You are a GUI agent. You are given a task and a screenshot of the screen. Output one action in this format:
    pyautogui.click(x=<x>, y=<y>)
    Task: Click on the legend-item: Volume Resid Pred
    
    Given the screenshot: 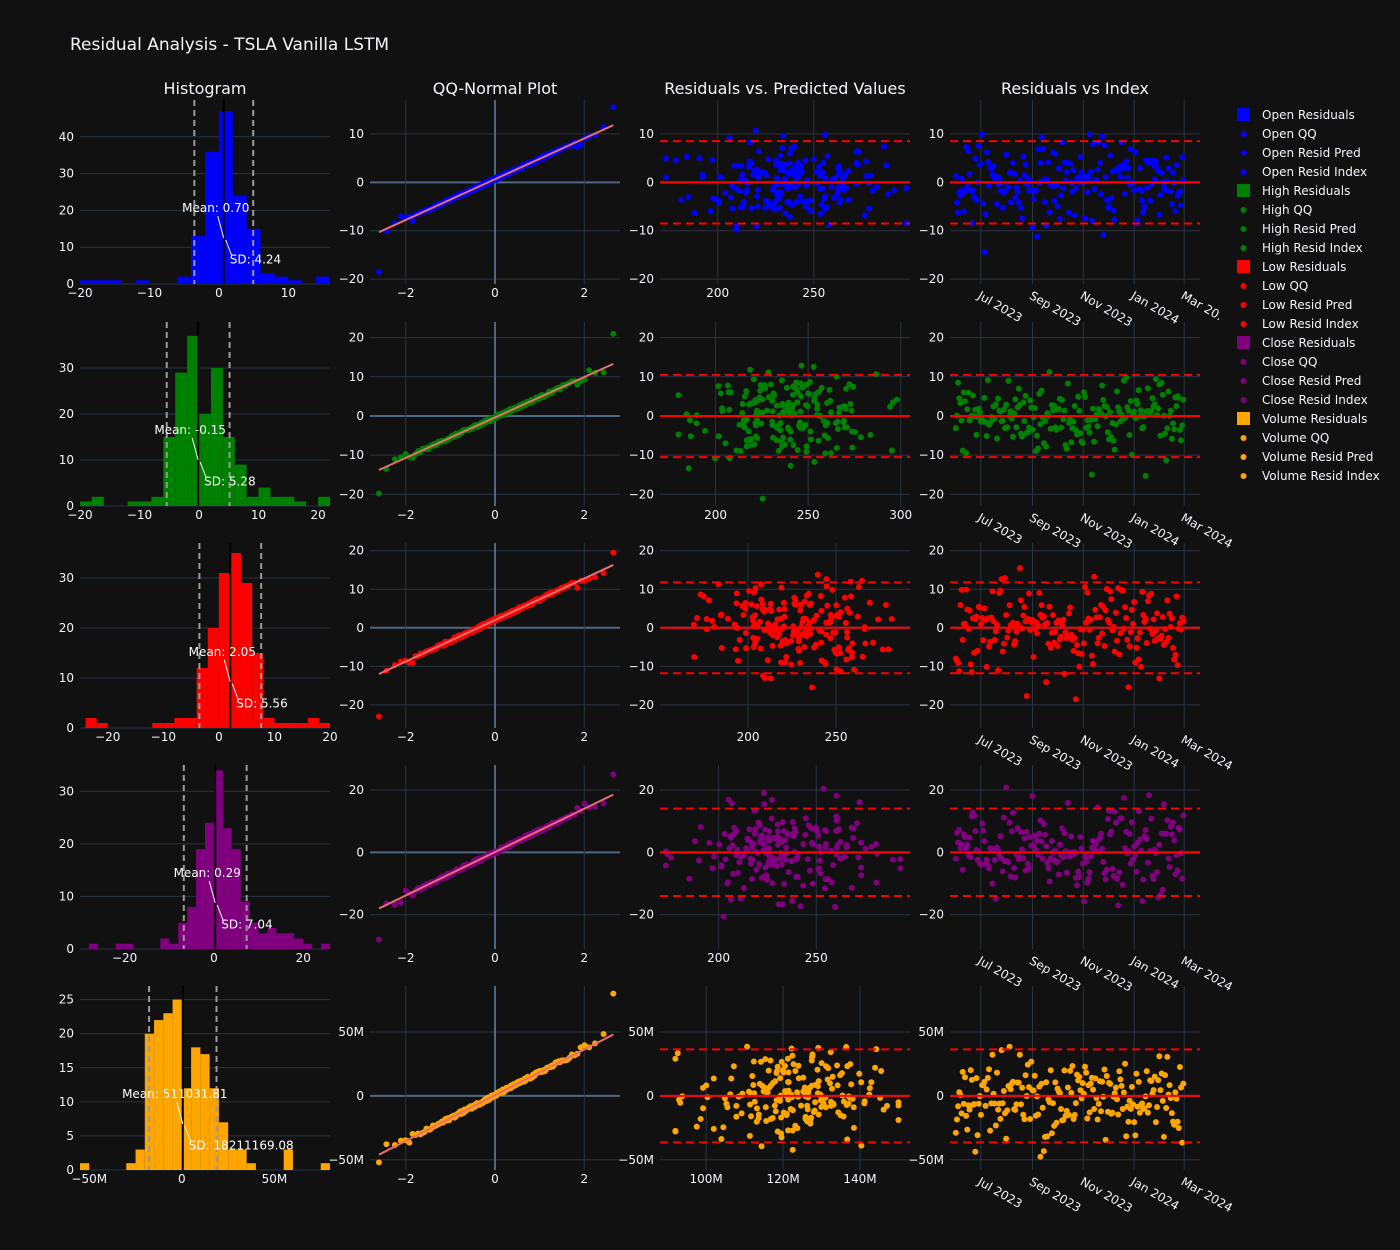 What is the action you would take?
    pyautogui.click(x=1307, y=457)
    